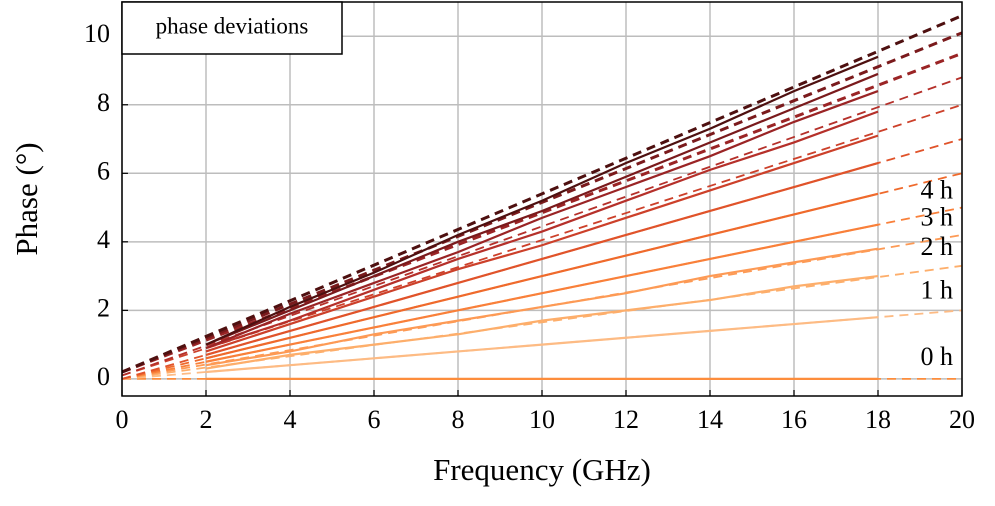 This screenshot has height=506, width=995. I want to click on x-axis-label: Frequency (GHz), so click(542, 469).